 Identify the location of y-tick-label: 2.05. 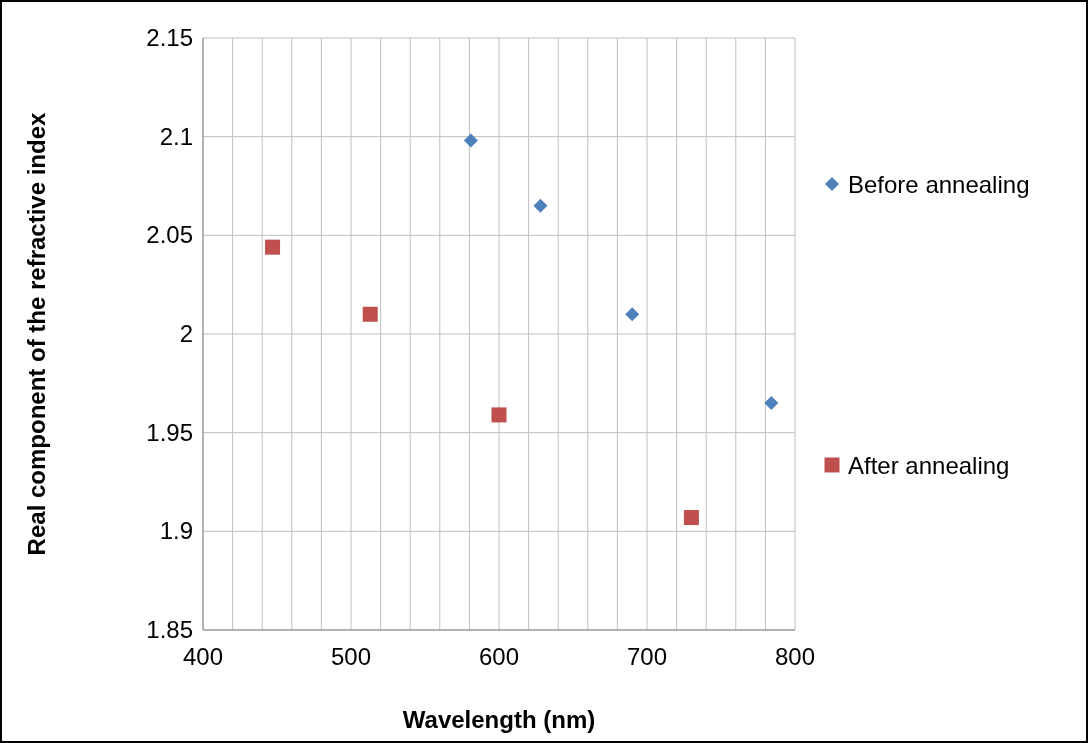
(169, 235).